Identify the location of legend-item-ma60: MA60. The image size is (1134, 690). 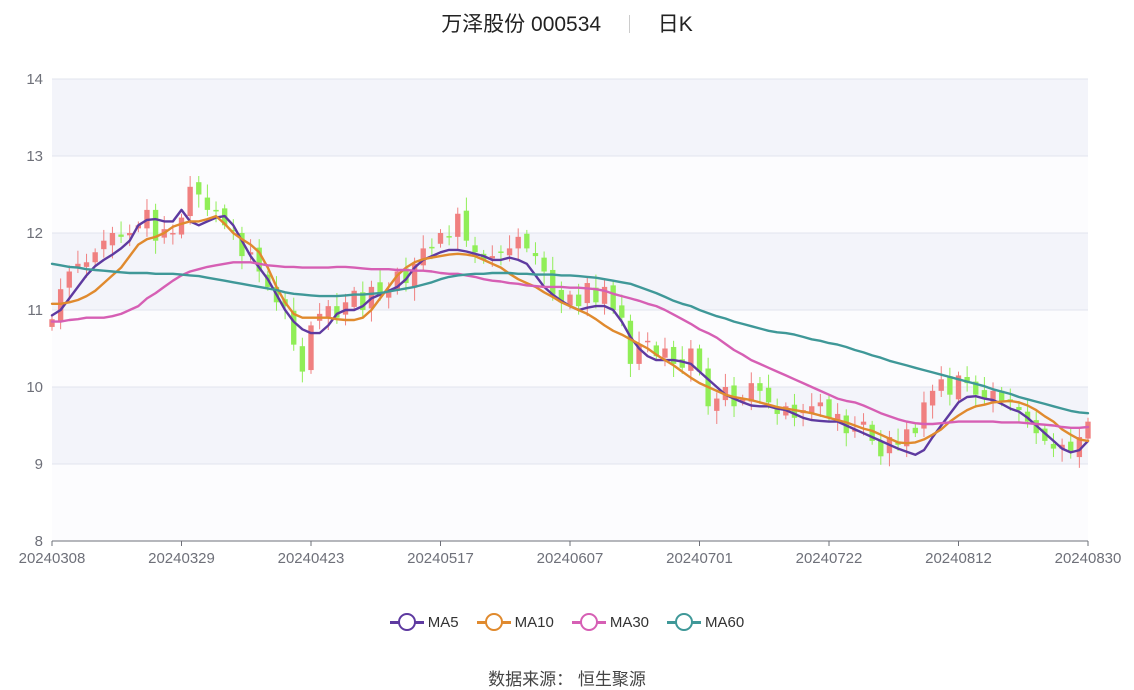
(705, 622).